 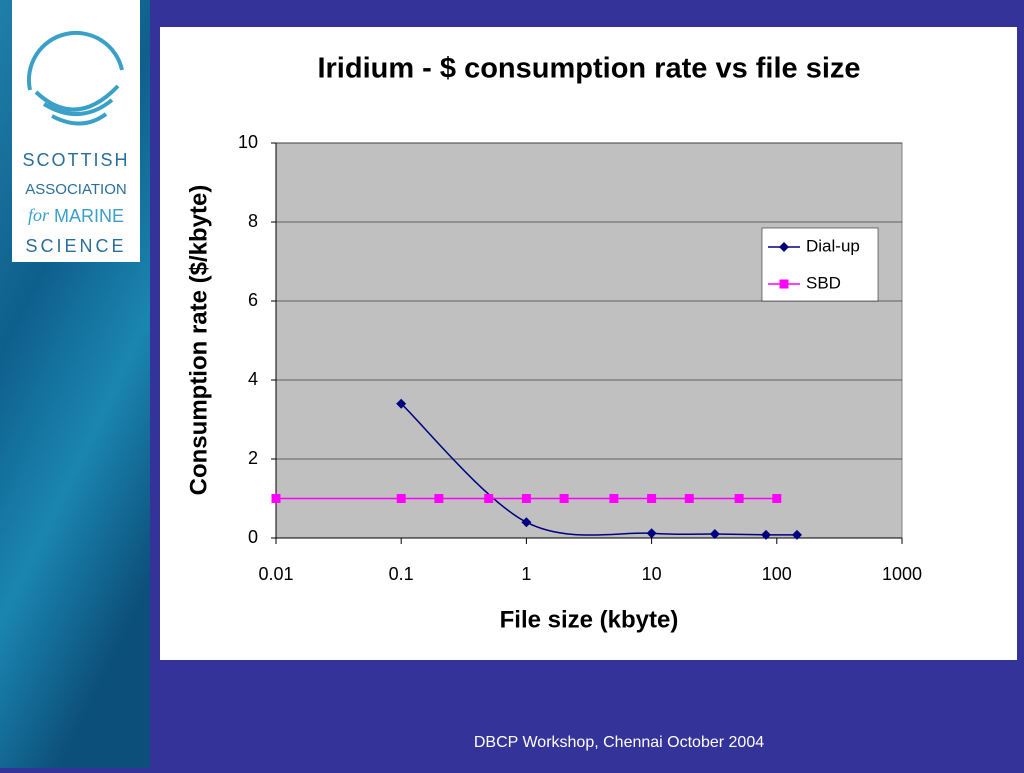 I want to click on footer: DBCP Workshop, Chennai October 2004, so click(x=619, y=742).